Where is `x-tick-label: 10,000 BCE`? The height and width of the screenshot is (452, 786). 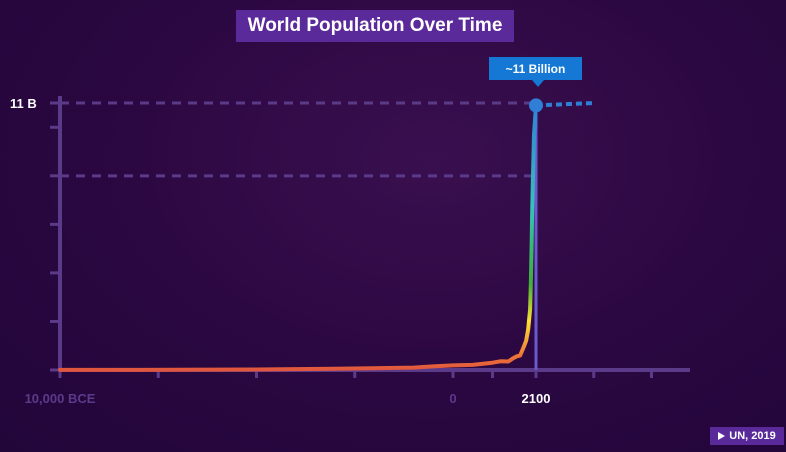
x-tick-label: 10,000 BCE is located at coordinates (60, 398).